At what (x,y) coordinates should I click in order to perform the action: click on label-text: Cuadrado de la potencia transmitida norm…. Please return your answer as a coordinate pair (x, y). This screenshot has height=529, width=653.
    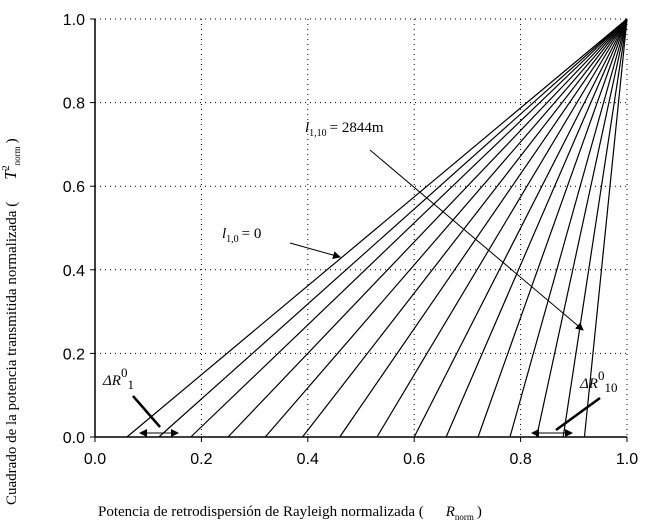
    Looking at the image, I should click on (12, 353).